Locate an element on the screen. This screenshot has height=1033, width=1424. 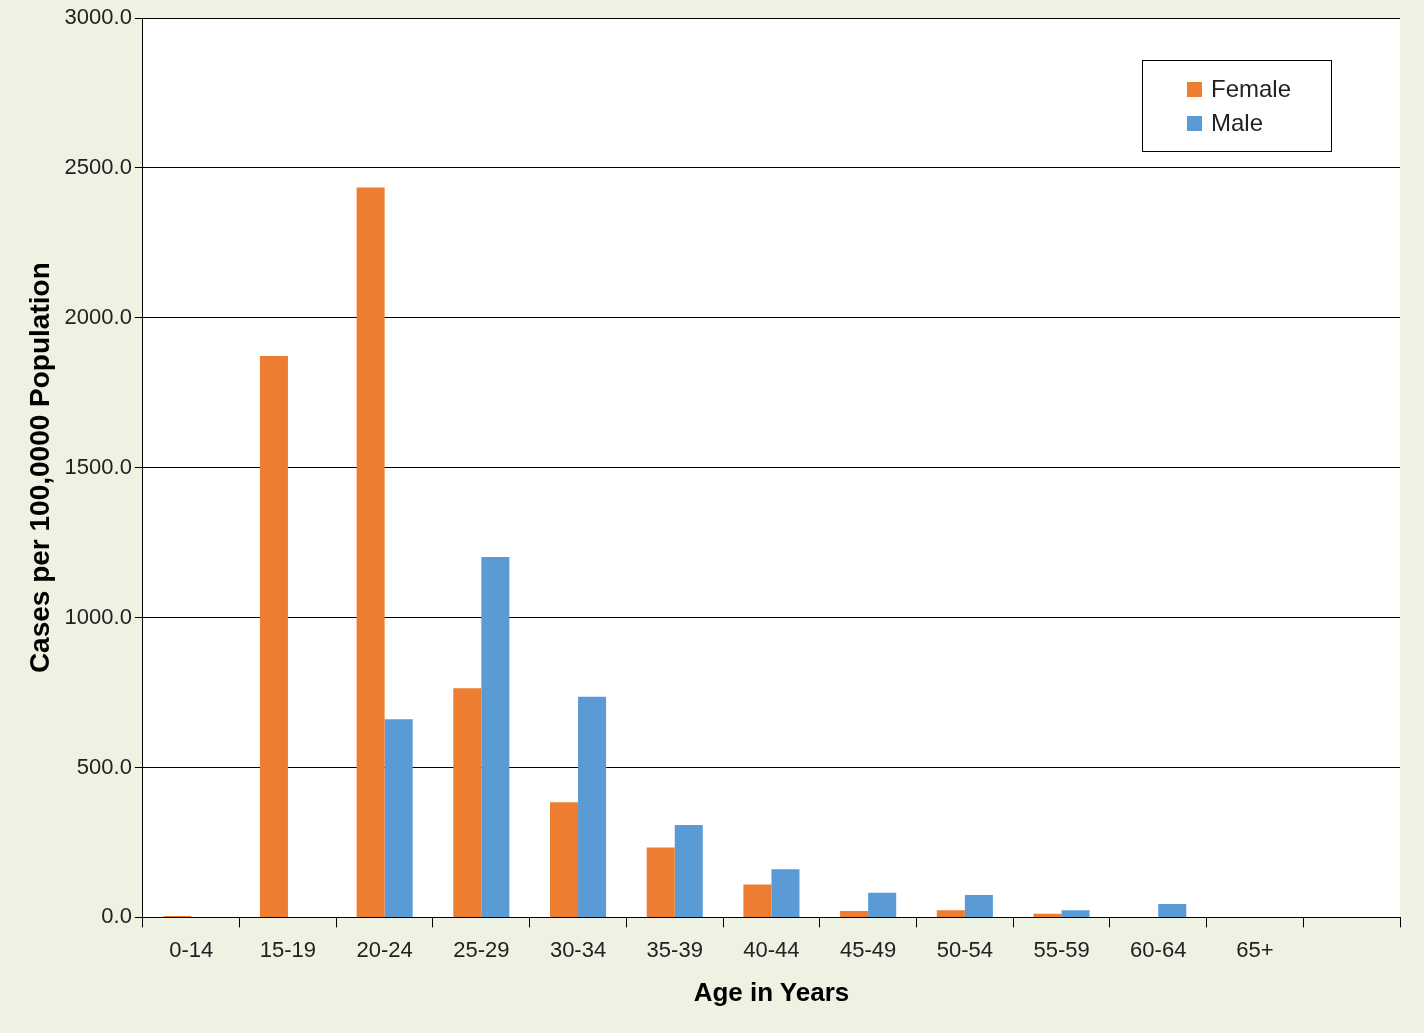
x-tick-label: 15-19 is located at coordinates (288, 949).